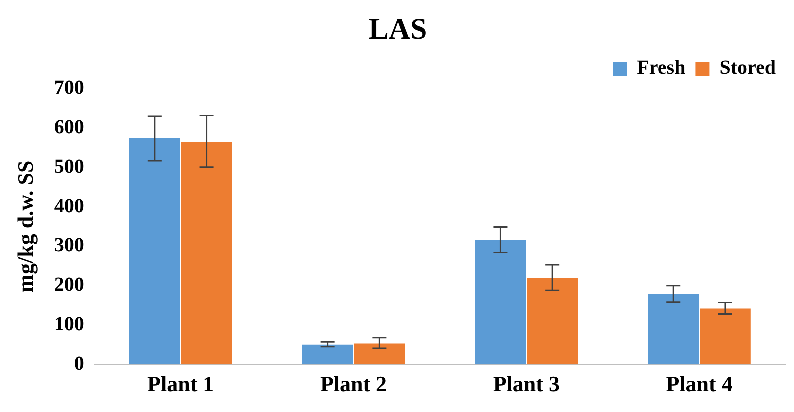 The image size is (794, 412). Describe the element at coordinates (69, 285) in the screenshot. I see `y-tick-label: 200` at that location.